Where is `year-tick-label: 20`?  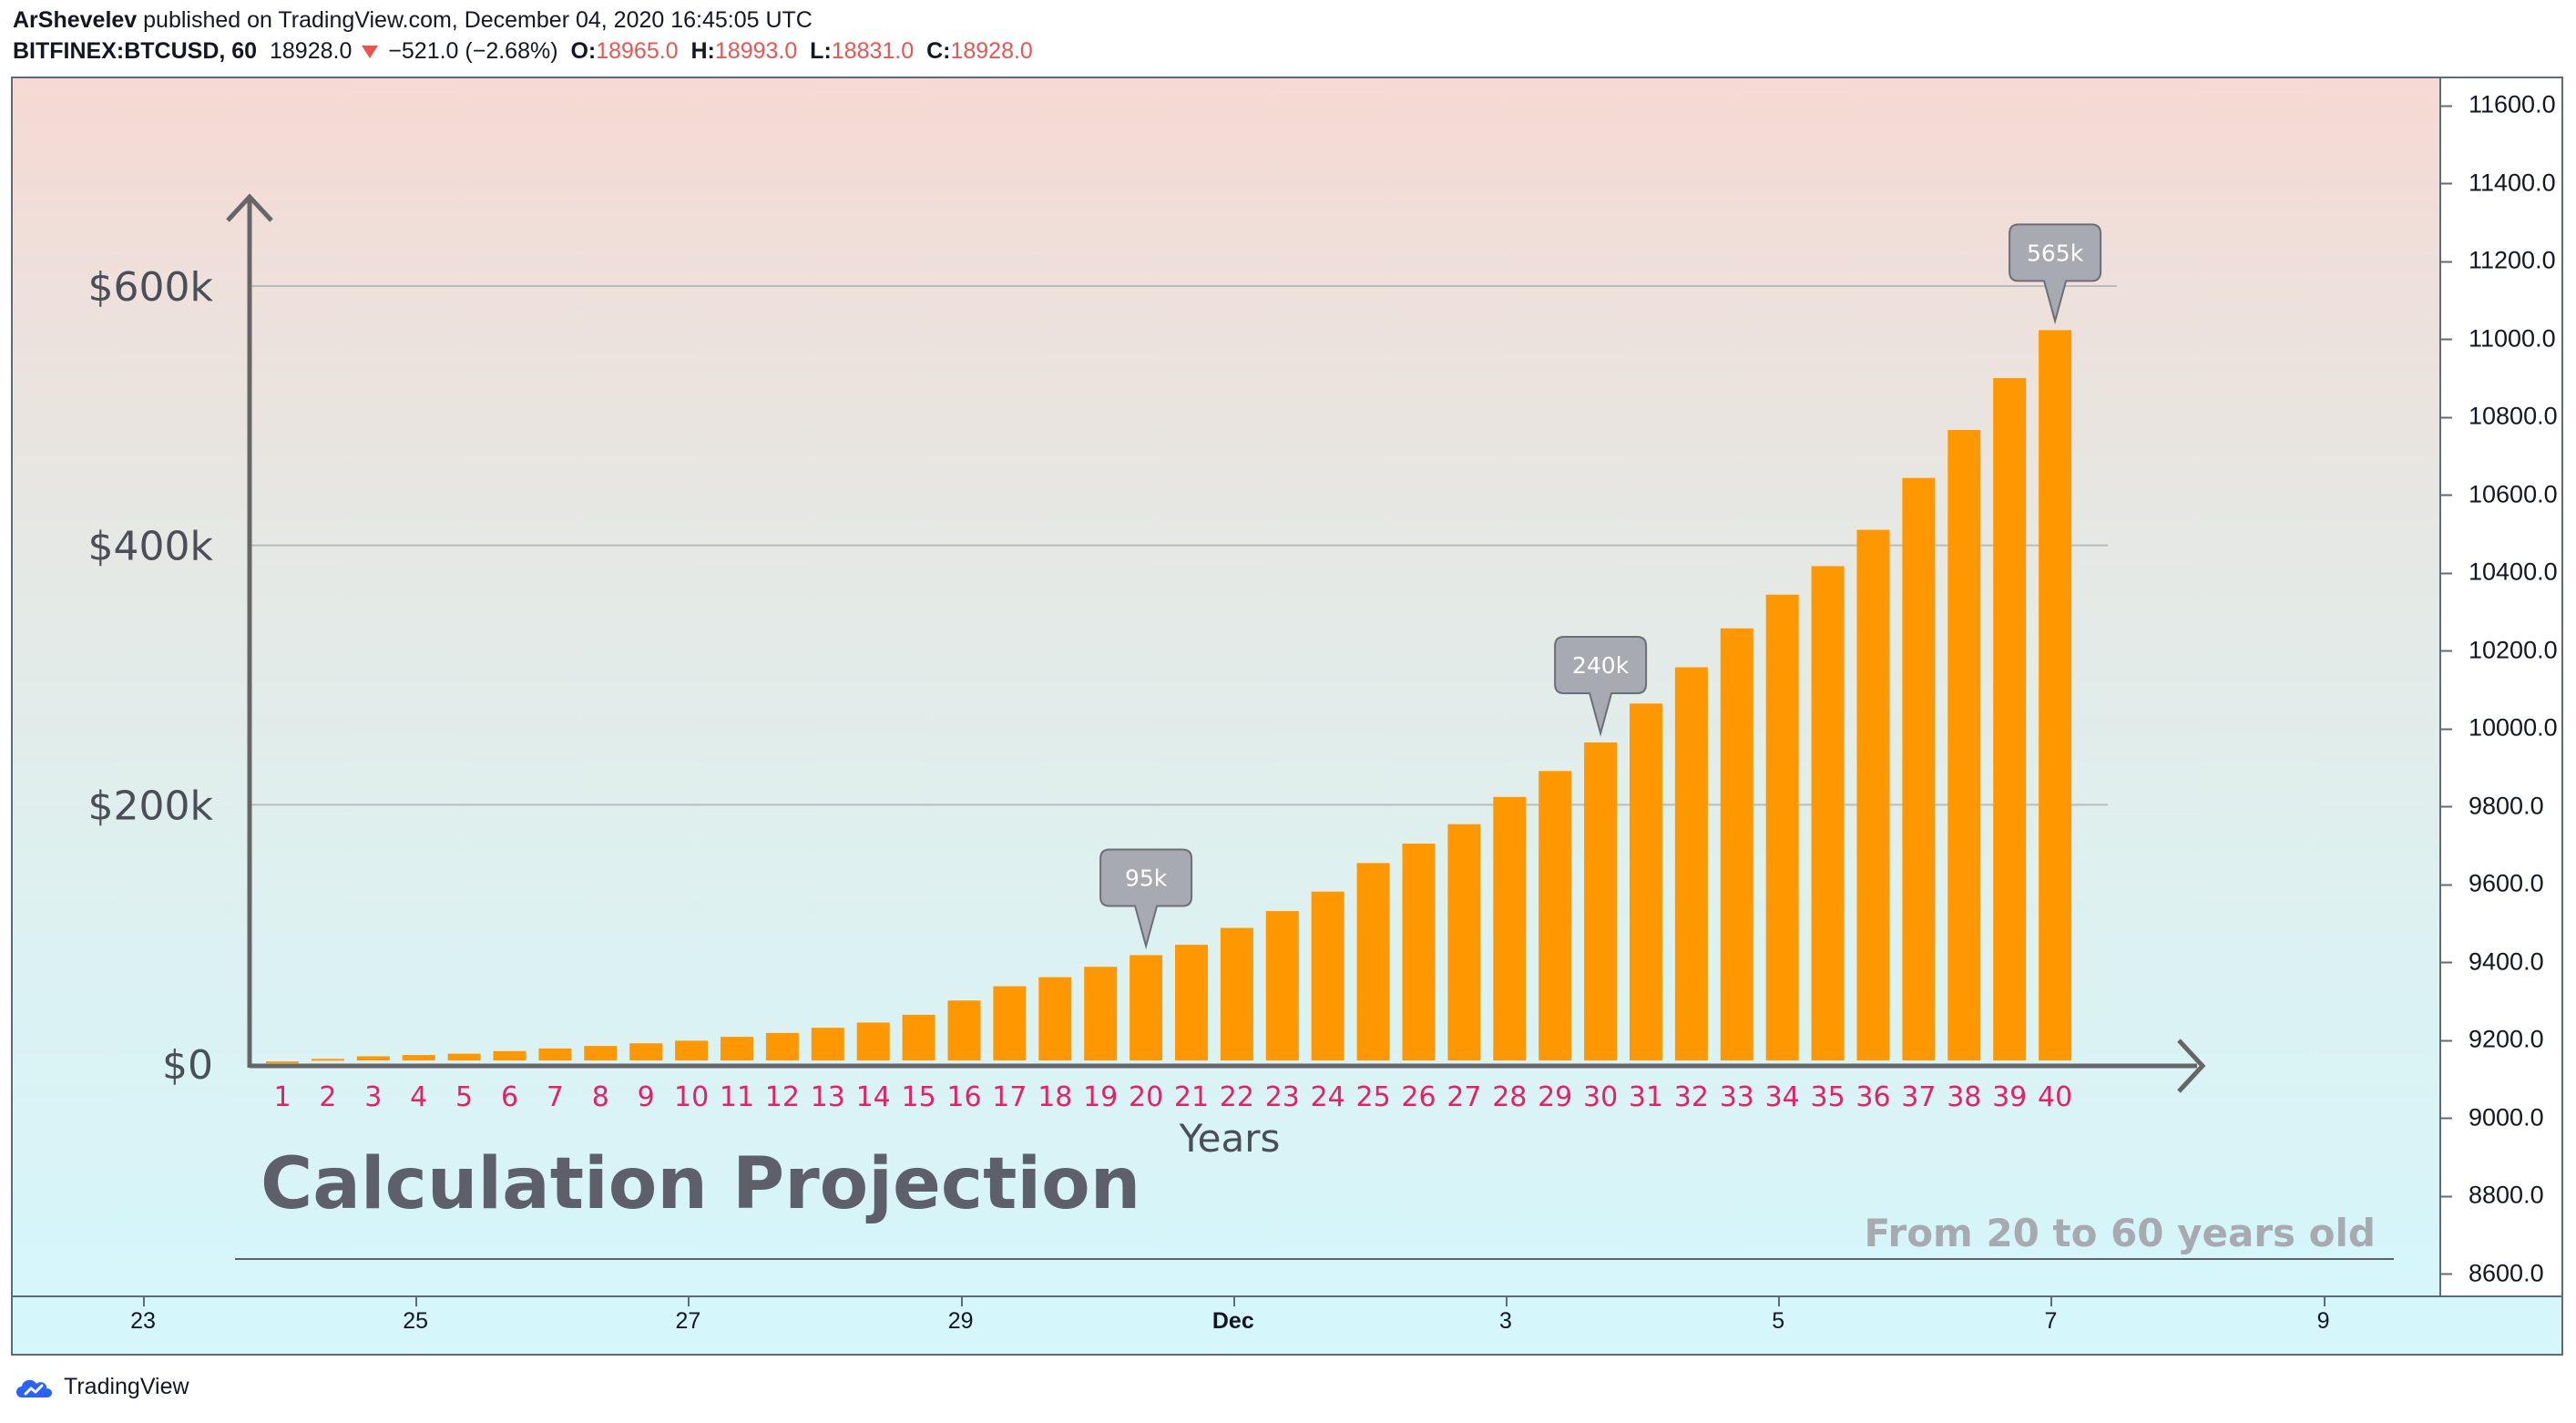
year-tick-label: 20 is located at coordinates (1146, 1097).